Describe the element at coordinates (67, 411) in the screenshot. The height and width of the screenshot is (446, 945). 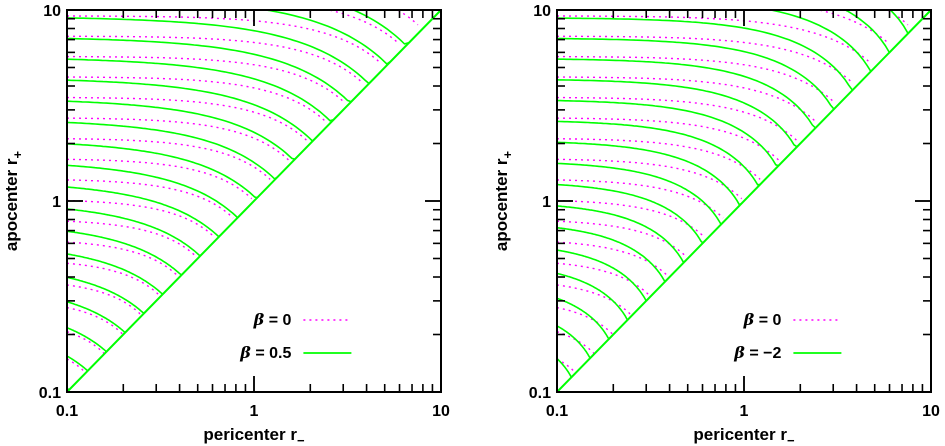
I see `left-x-tick-label: 0.1` at that location.